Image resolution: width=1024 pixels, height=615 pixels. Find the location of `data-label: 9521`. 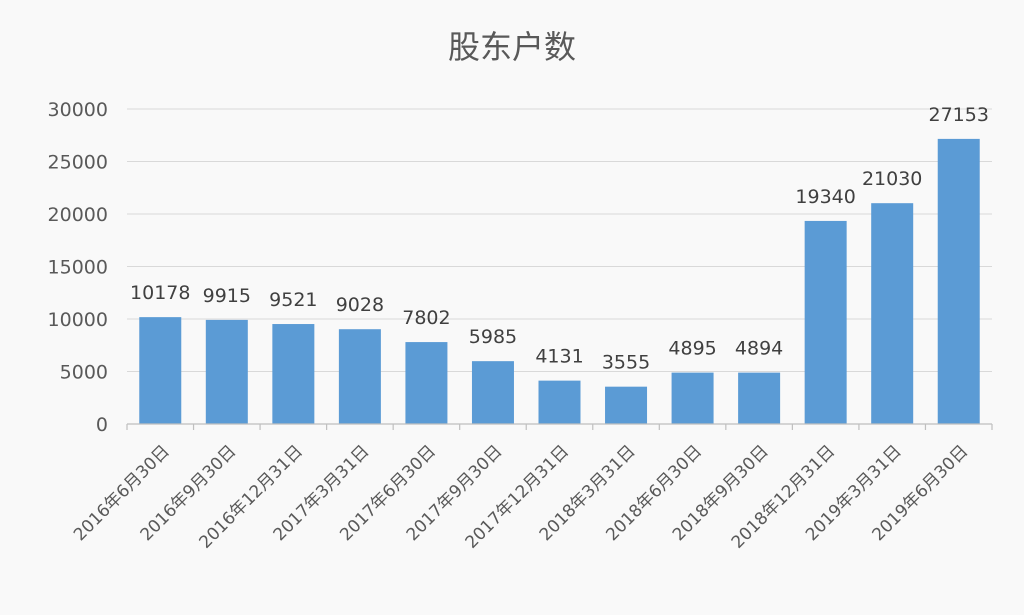

data-label: 9521 is located at coordinates (293, 300).